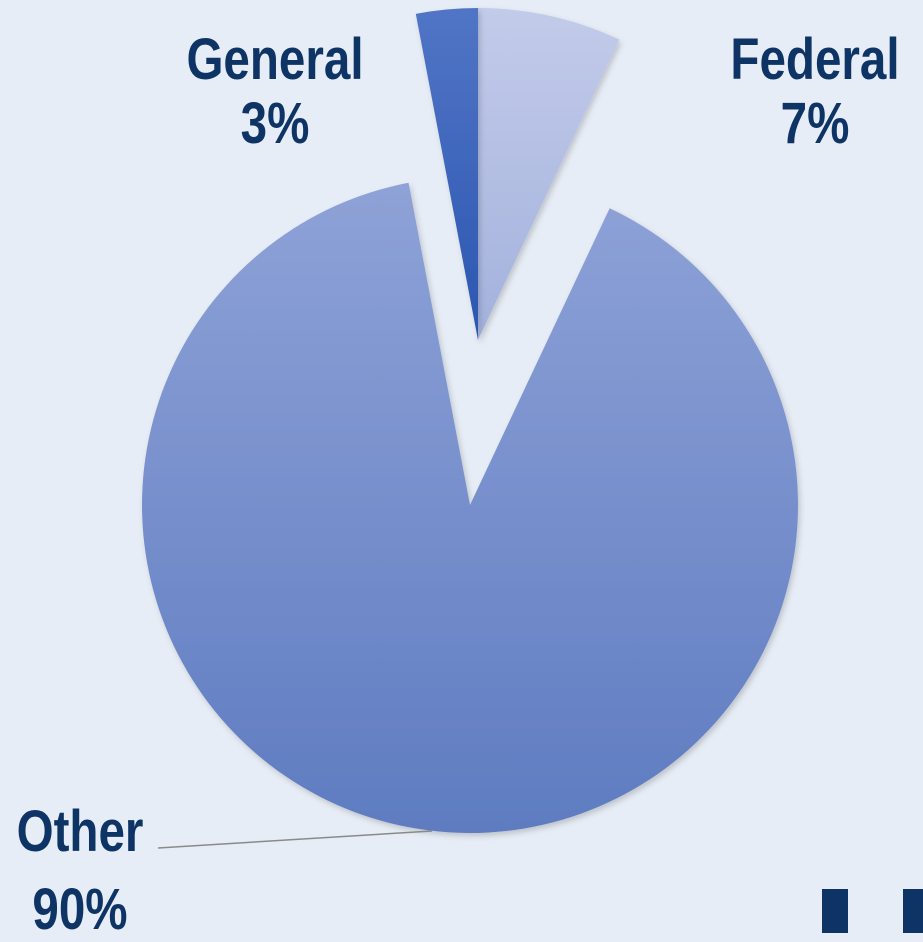 The image size is (923, 942). What do you see at coordinates (80, 831) in the screenshot?
I see `other-label-name: Other` at bounding box center [80, 831].